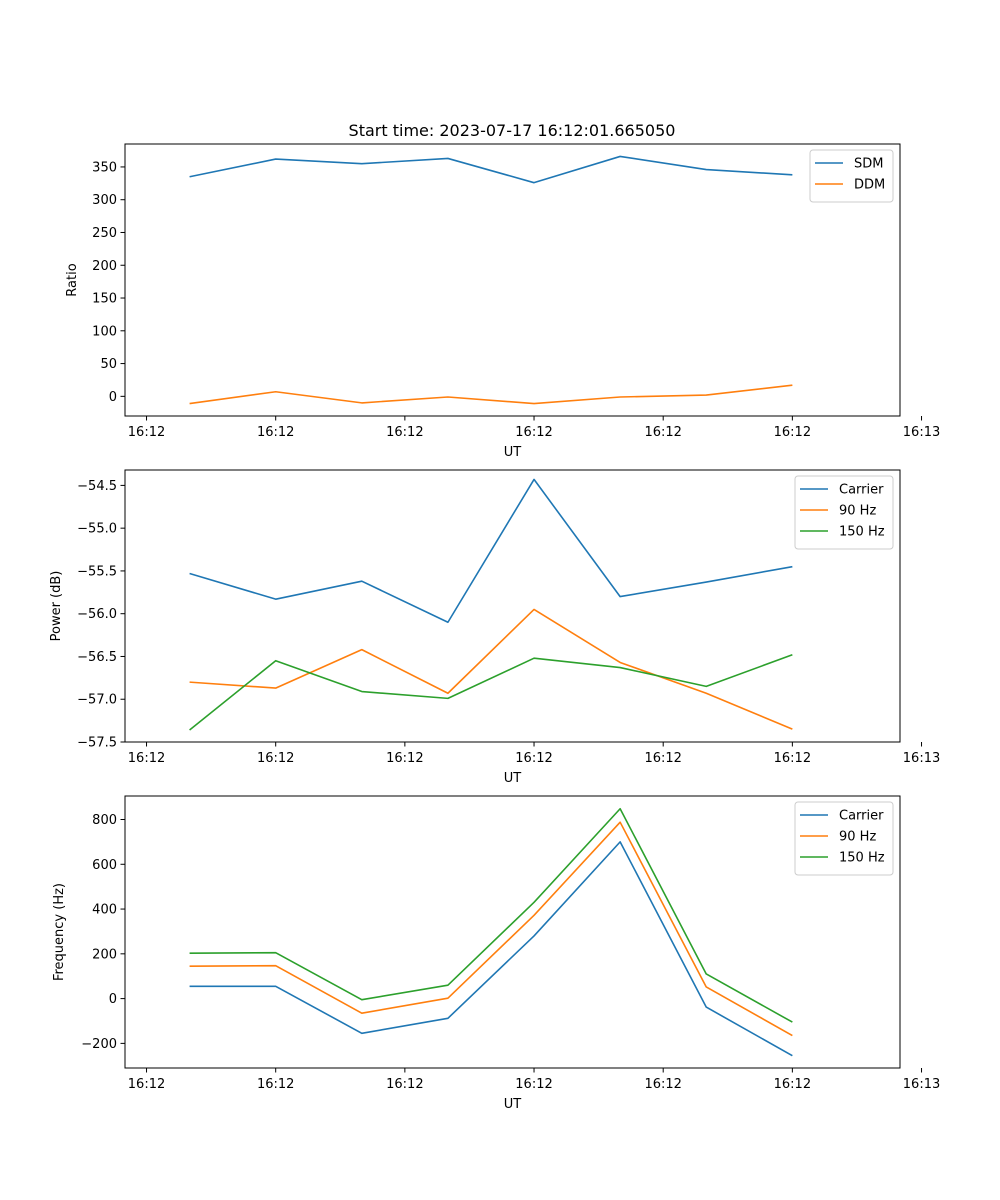 The height and width of the screenshot is (1200, 1000). What do you see at coordinates (104, 910) in the screenshot?
I see `y-tick-label: 400` at bounding box center [104, 910].